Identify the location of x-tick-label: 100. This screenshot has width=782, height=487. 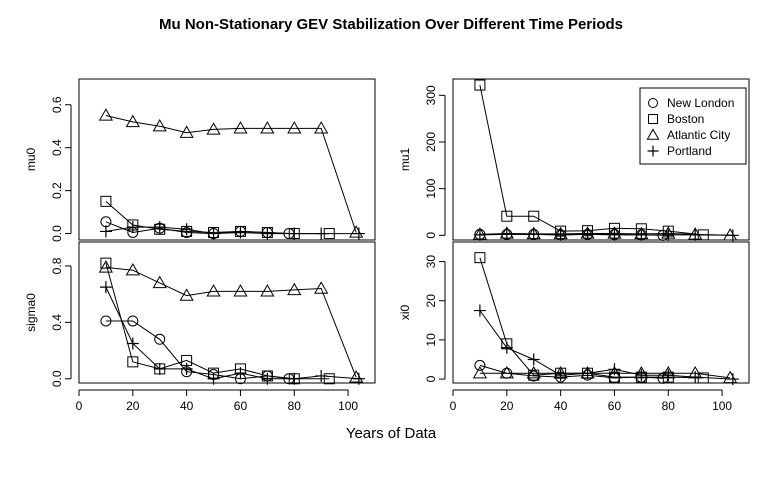
(722, 406).